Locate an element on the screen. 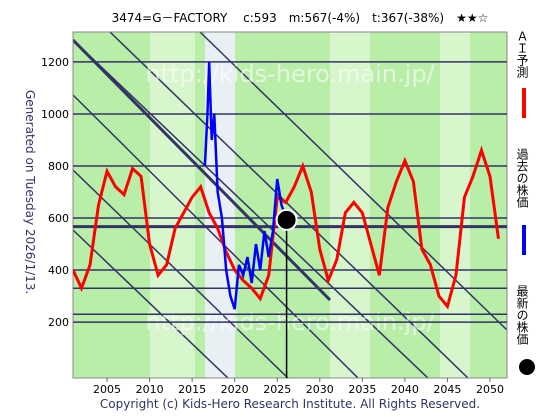 This screenshot has width=560, height=420. x-tick-label: 2020 is located at coordinates (235, 389).